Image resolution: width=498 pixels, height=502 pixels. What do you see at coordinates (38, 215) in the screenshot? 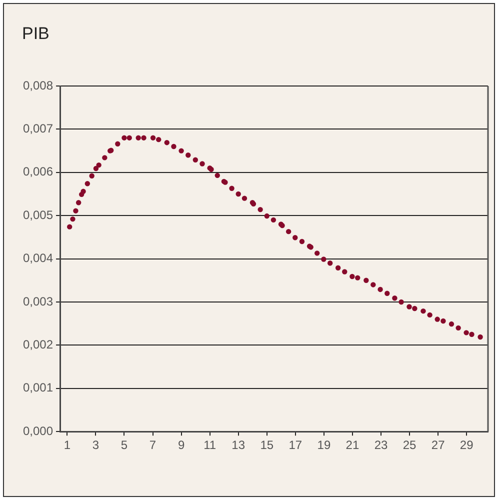
I see `y-tick-label: 0,005` at bounding box center [38, 215].